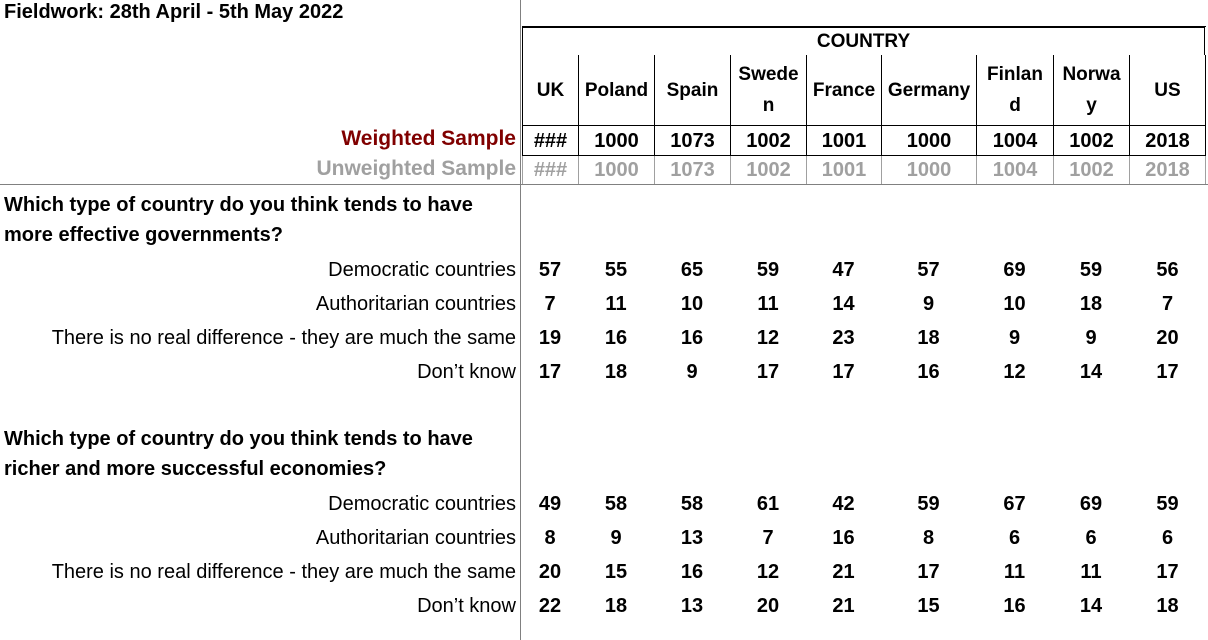 The width and height of the screenshot is (1208, 640). I want to click on percentage-cell: 22, so click(550, 606).